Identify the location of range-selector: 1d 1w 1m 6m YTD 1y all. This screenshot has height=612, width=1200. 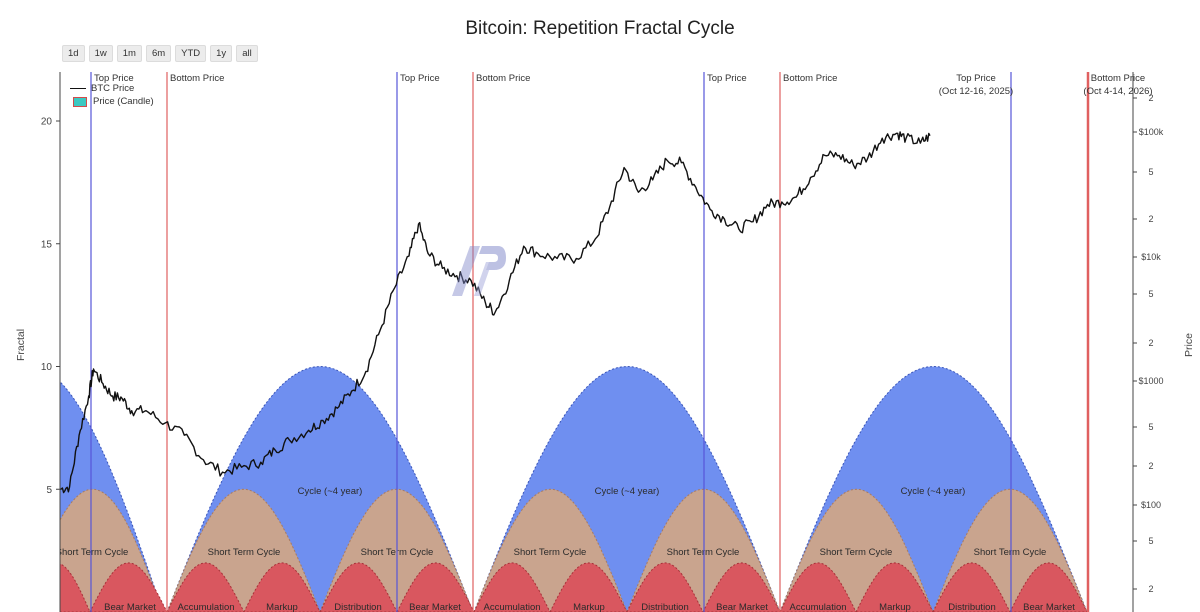
(160, 53).